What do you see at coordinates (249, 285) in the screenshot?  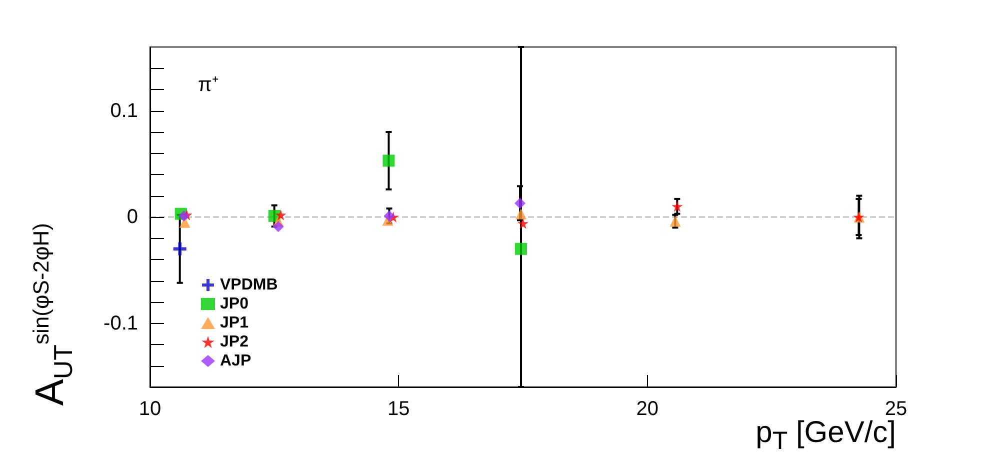 I see `legend-label: VPDMB` at bounding box center [249, 285].